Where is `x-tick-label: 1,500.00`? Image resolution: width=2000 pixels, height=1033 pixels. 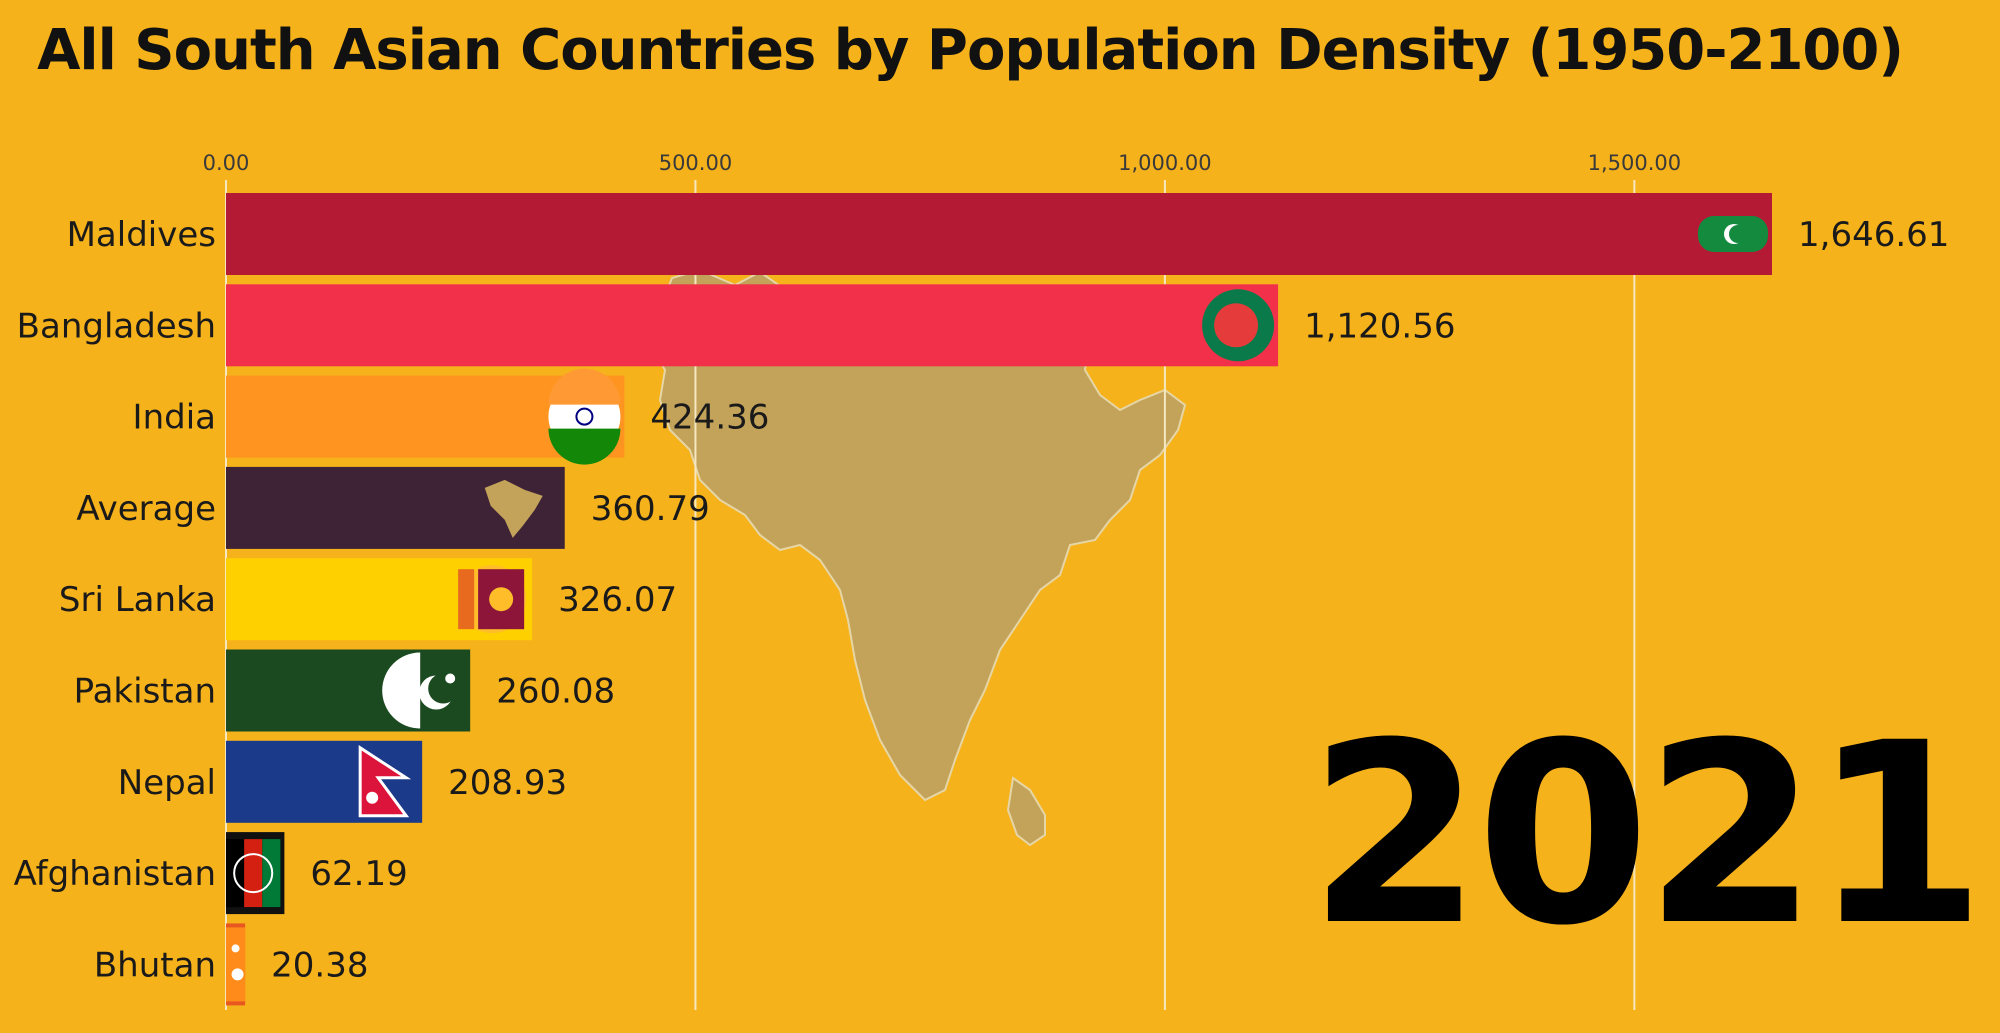
x-tick-label: 1,500.00 is located at coordinates (1635, 163).